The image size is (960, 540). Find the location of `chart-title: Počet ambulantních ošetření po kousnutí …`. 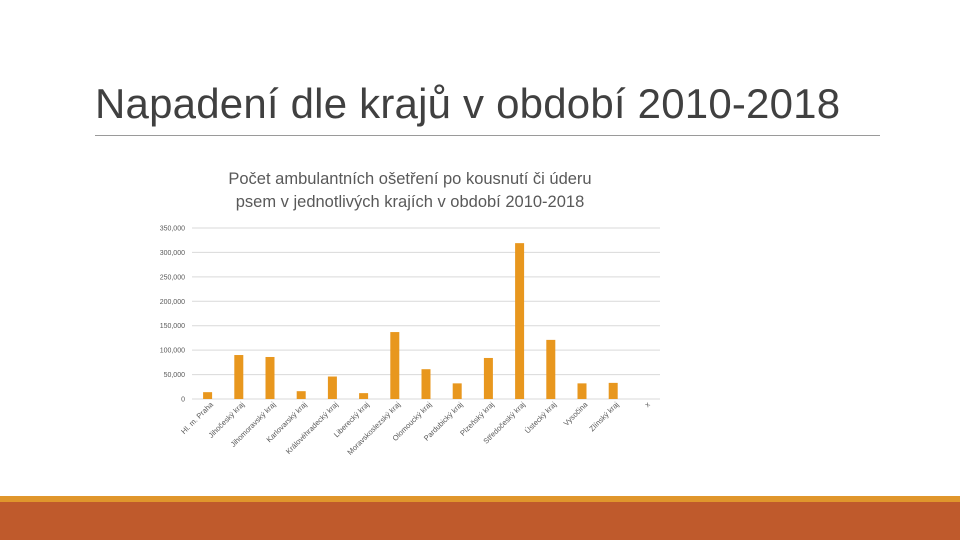

chart-title: Počet ambulantních ošetření po kousnutí … is located at coordinates (410, 191).